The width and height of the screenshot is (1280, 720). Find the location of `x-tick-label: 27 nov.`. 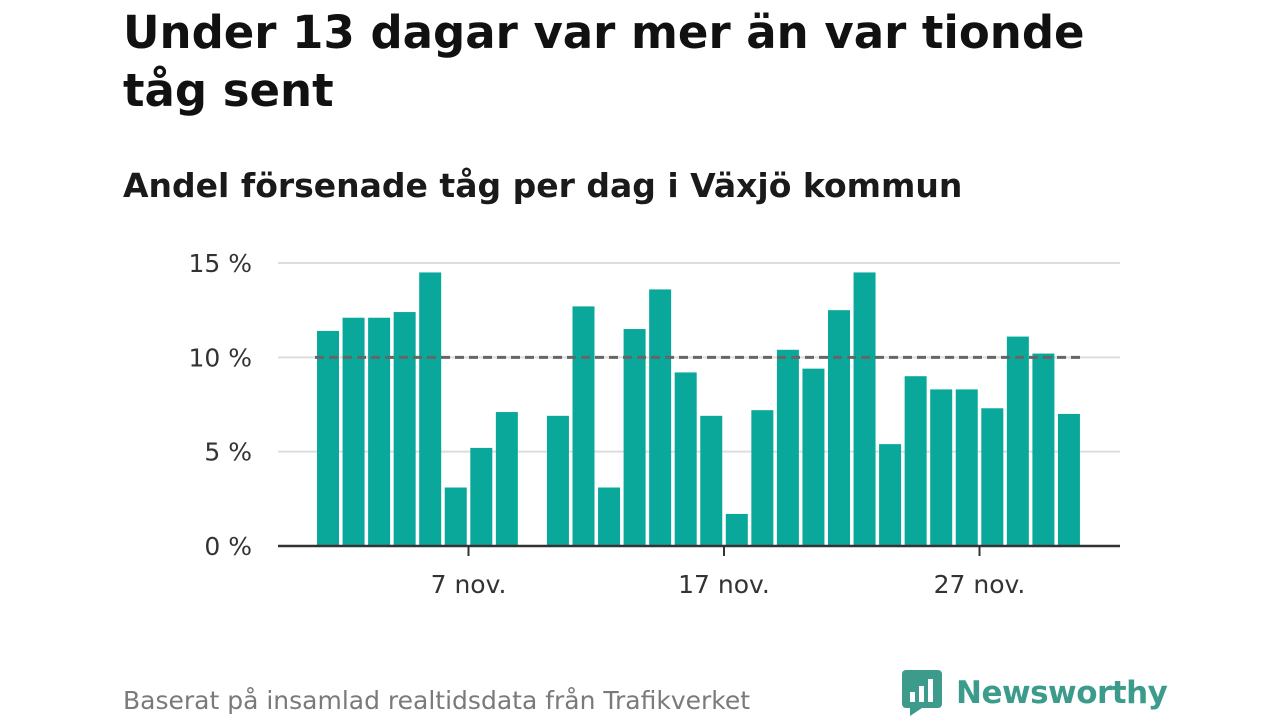

x-tick-label: 27 nov. is located at coordinates (980, 584).